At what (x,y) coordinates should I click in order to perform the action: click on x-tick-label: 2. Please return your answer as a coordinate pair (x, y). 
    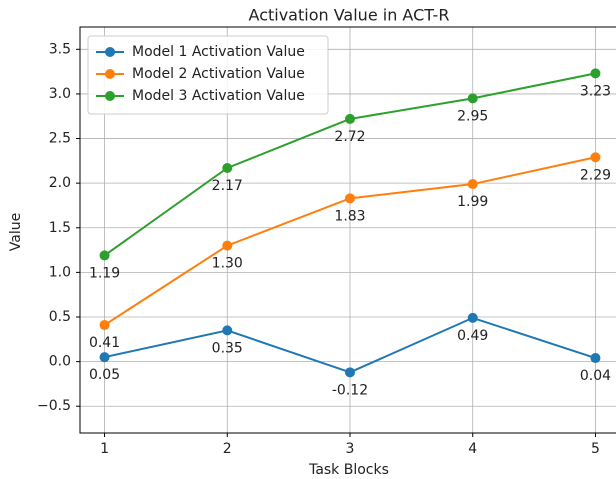
    Looking at the image, I should click on (227, 449).